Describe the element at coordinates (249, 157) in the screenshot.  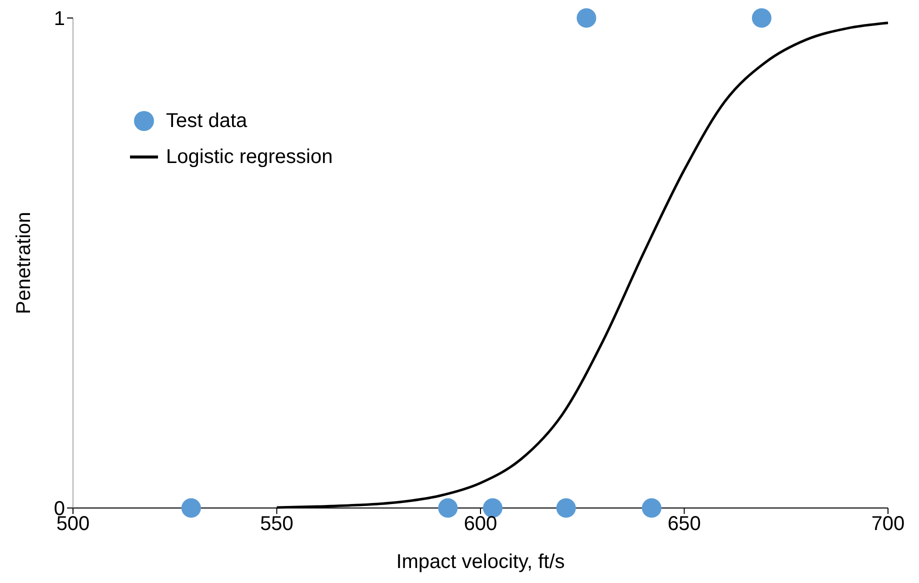
I see `legend-label: Logistic regression` at that location.